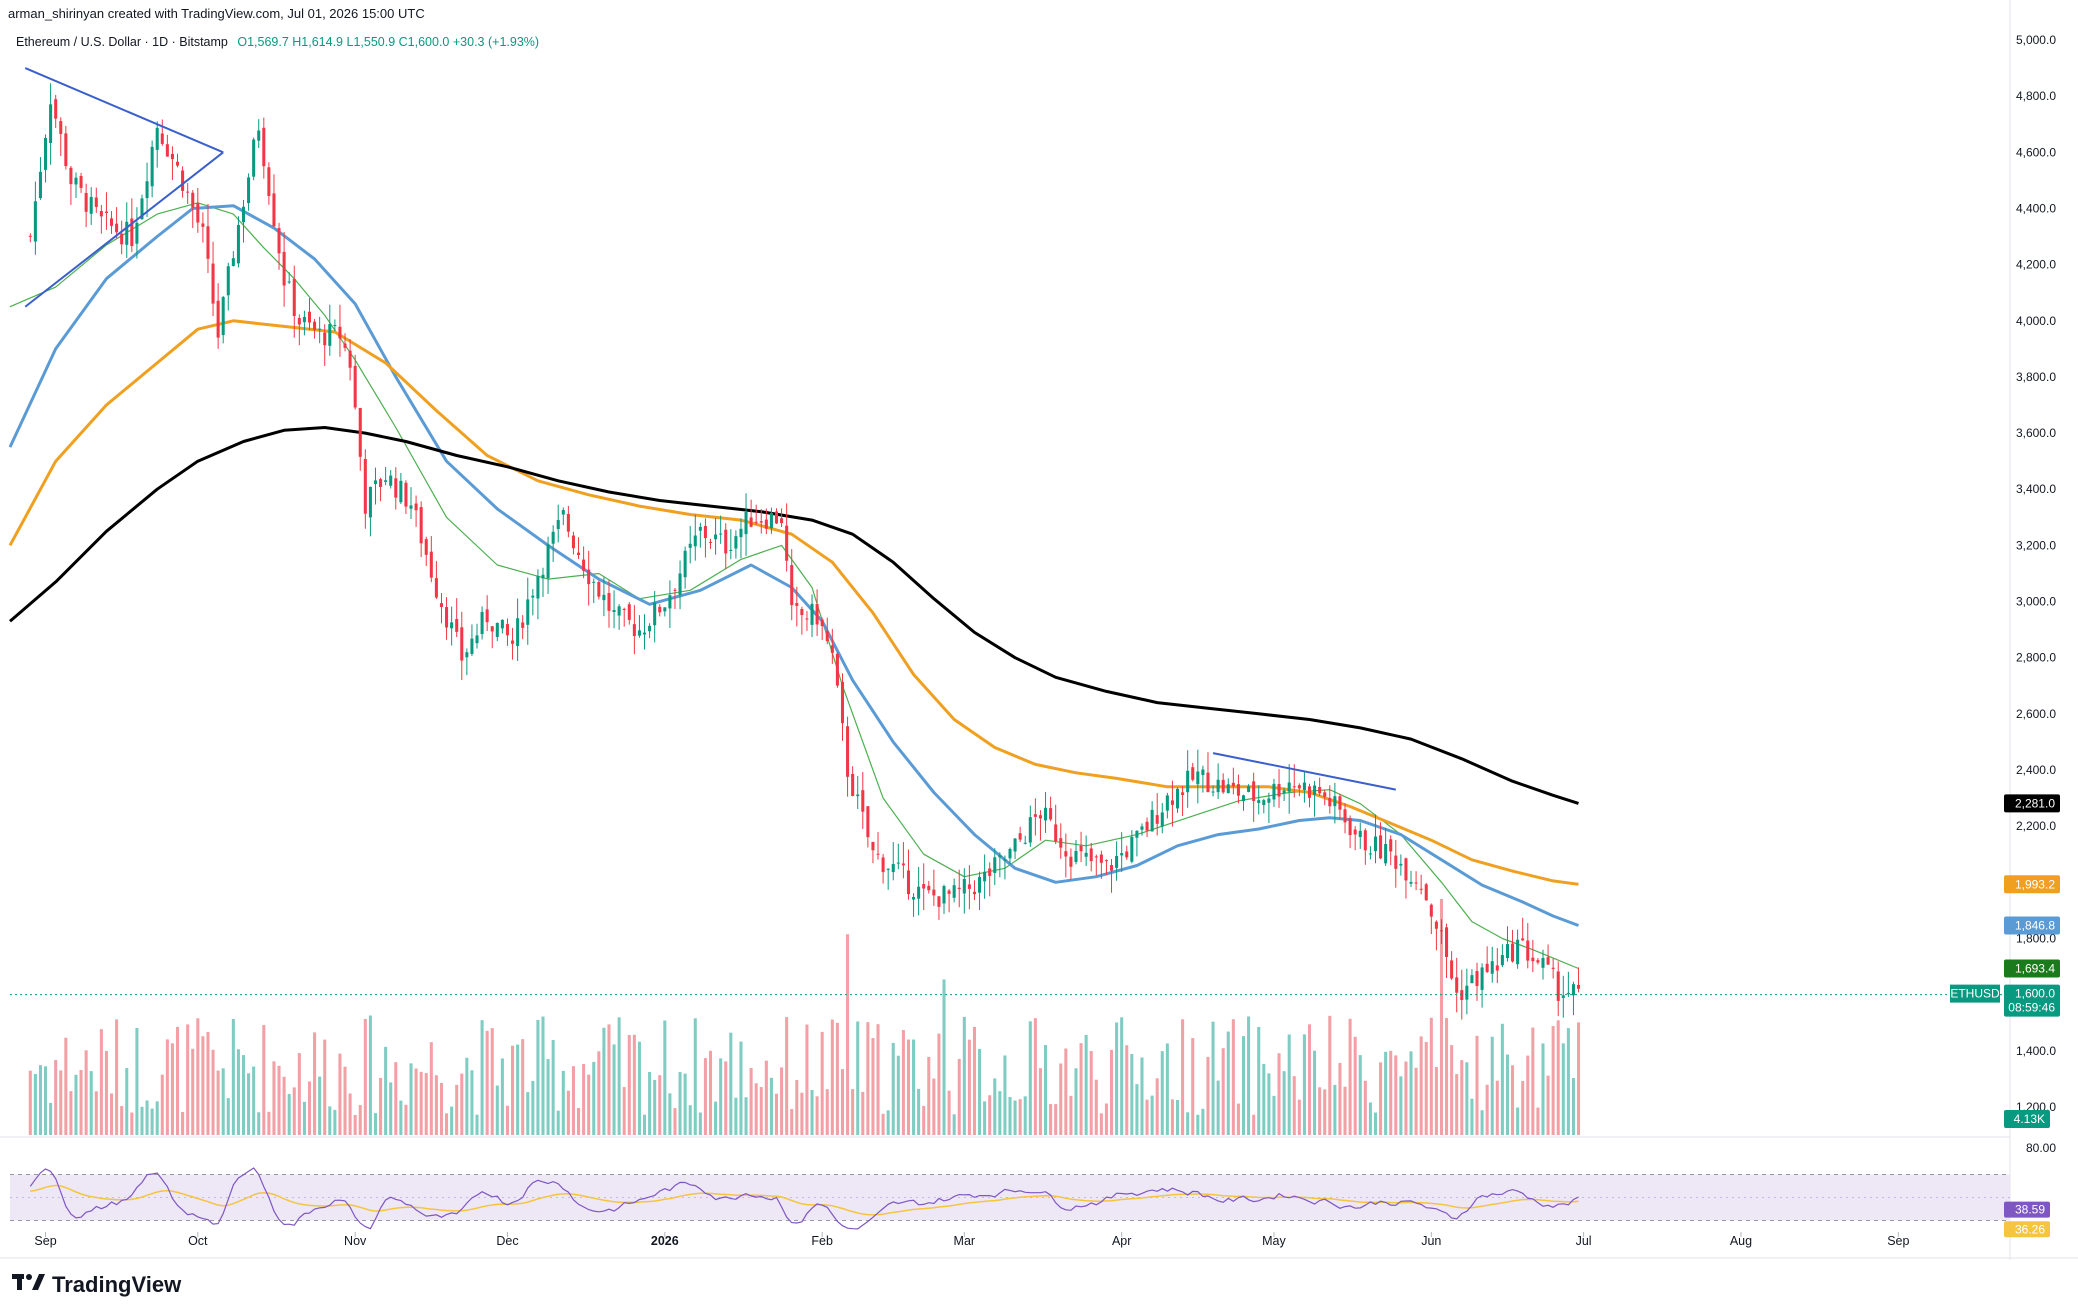  I want to click on price-tick-label: 1,400.0, so click(2036, 1051).